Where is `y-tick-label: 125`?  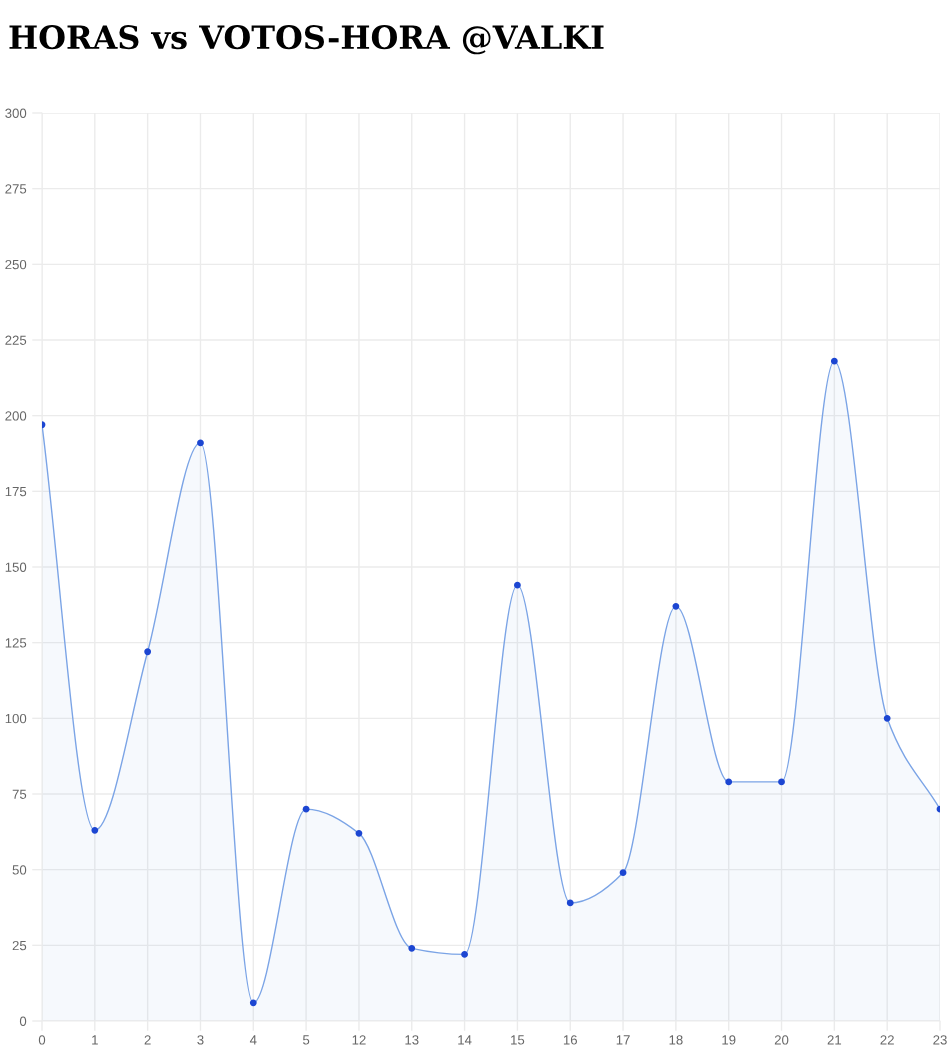 y-tick-label: 125 is located at coordinates (16, 643).